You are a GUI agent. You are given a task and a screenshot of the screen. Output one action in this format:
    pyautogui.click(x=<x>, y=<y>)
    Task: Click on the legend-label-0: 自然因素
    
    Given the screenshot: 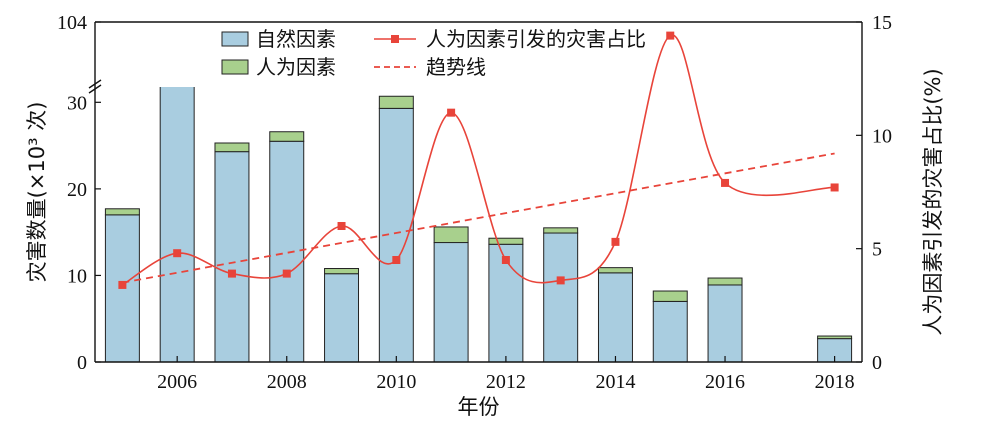 What is the action you would take?
    pyautogui.click(x=296, y=39)
    